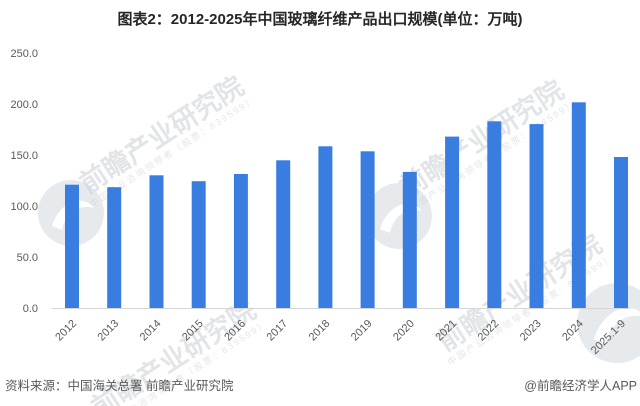 The height and width of the screenshot is (406, 640). I want to click on bar-2016, so click(240, 241).